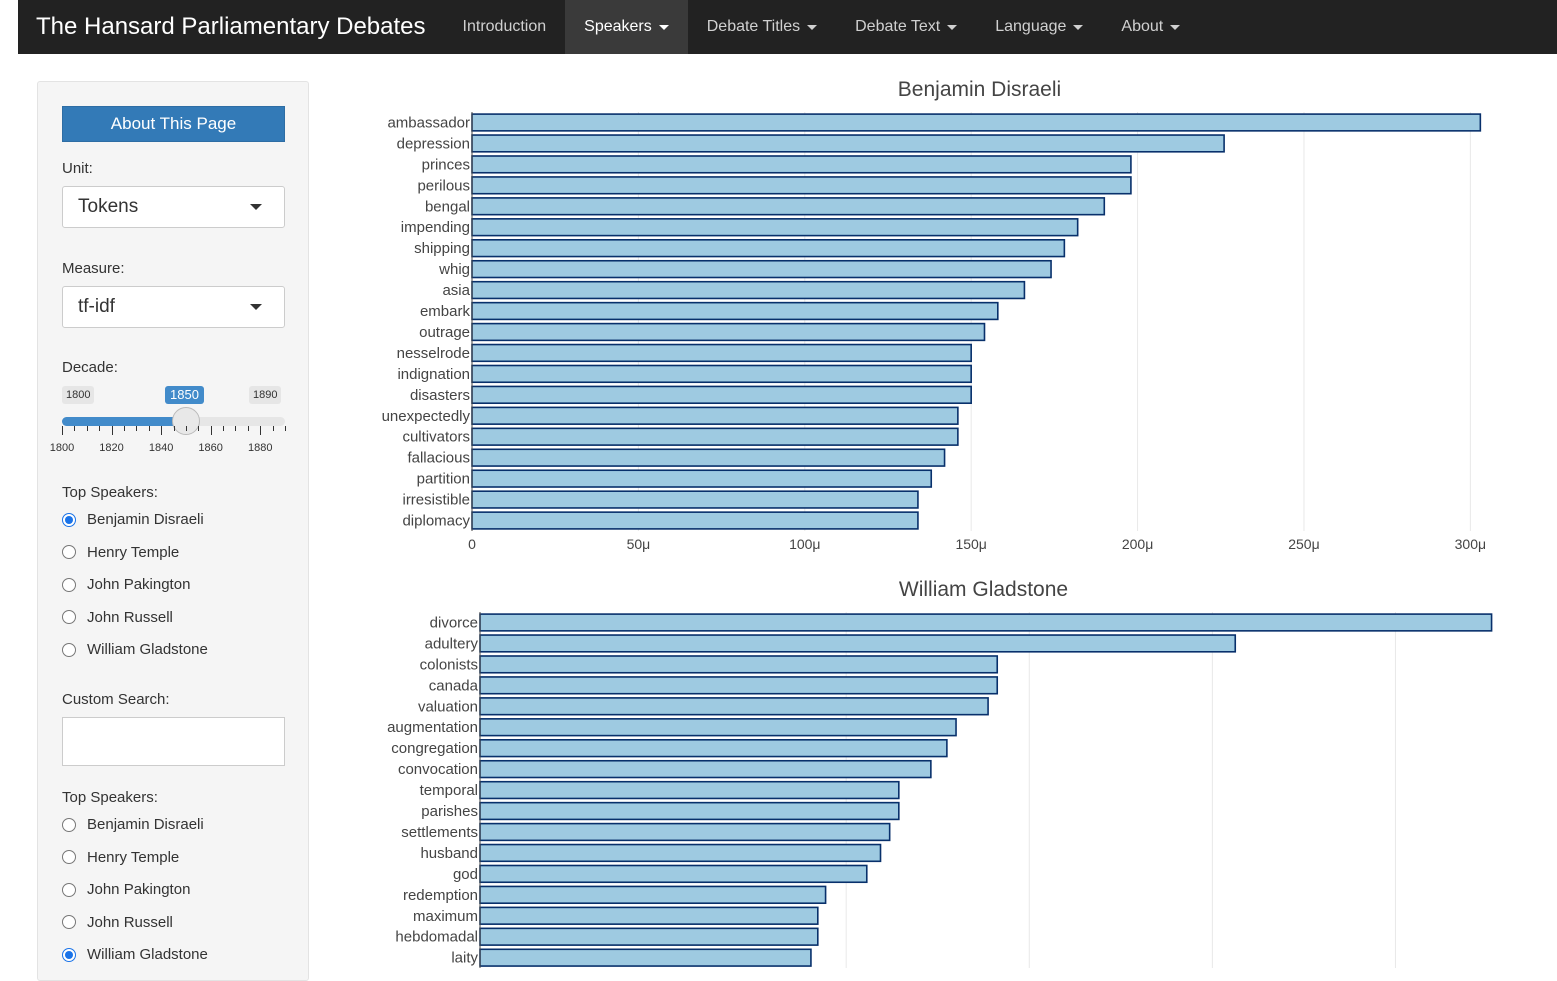 This screenshot has width=1557, height=981. I want to click on nav-item-speakers: Speakers, so click(626, 27).